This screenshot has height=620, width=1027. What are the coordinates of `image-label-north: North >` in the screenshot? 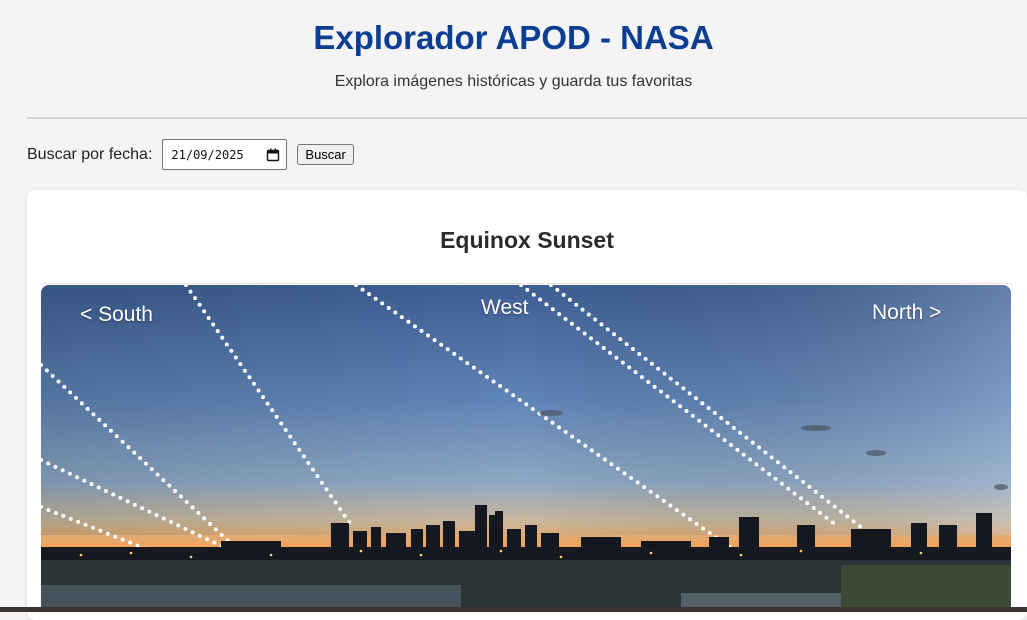 It's located at (907, 312).